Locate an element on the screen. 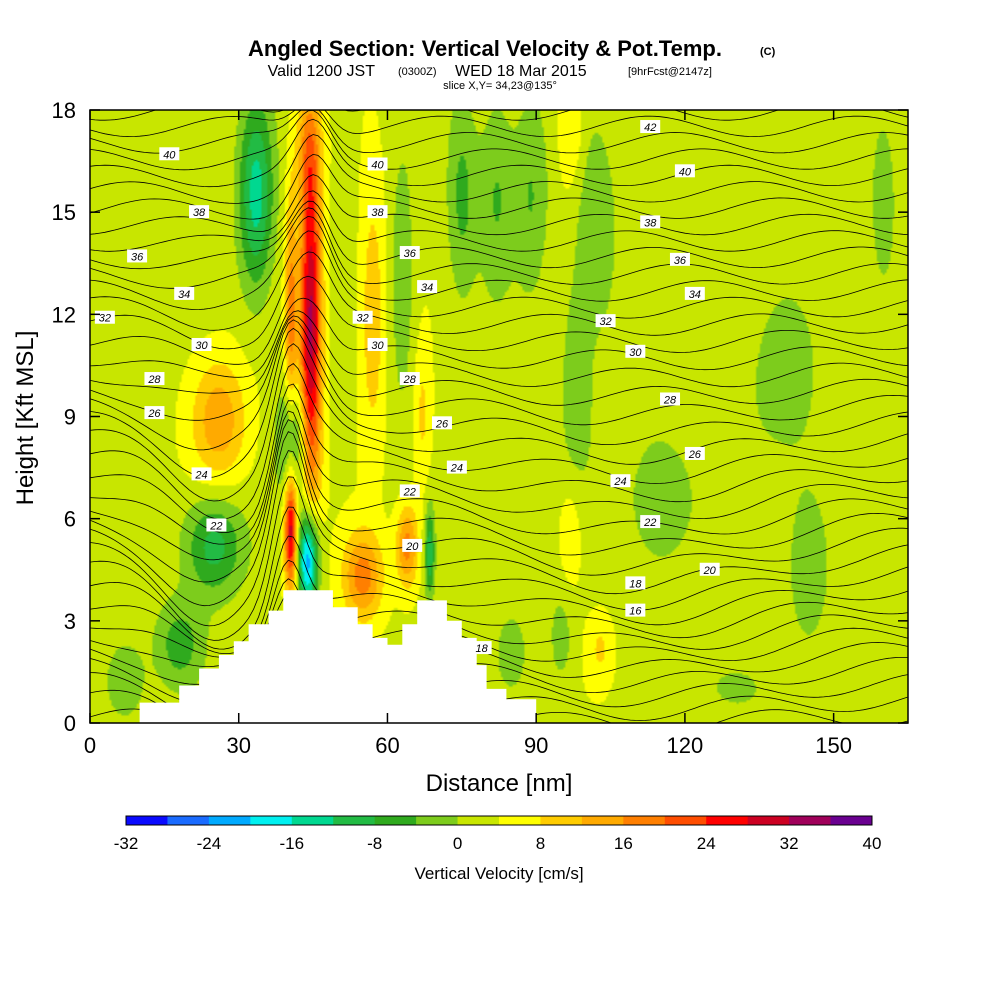 The height and width of the screenshot is (1000, 1000). svg-text: 26 is located at coordinates (695, 455).